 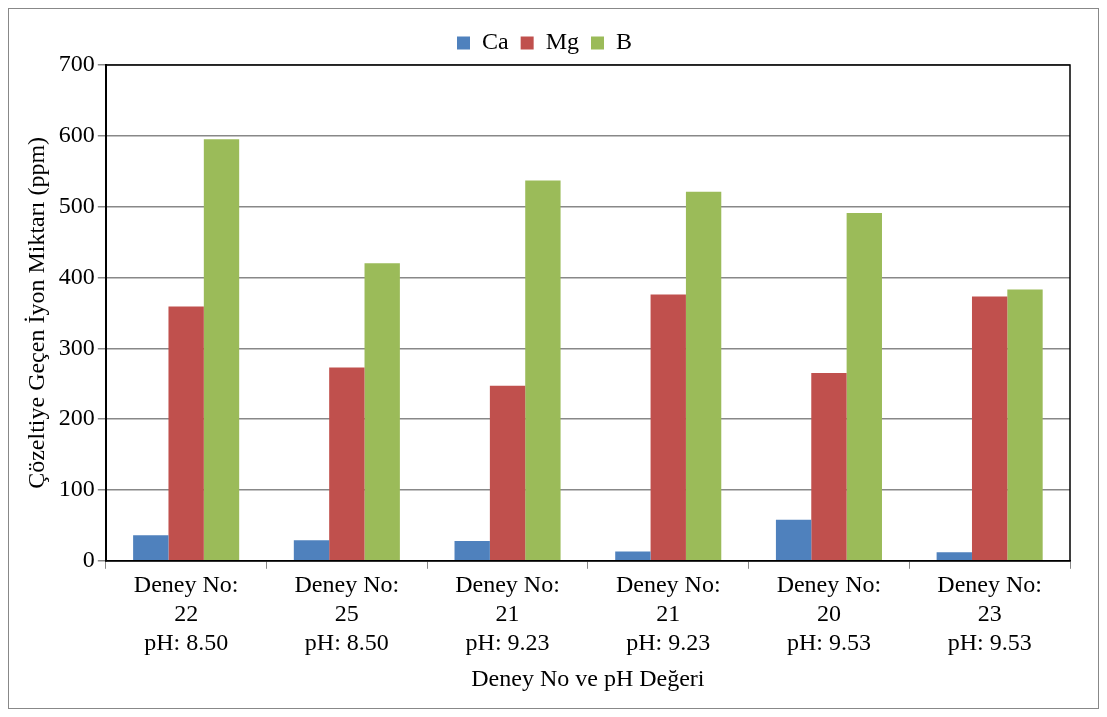 I want to click on x-axis-title: Deney No ve pH Değeri, so click(x=588, y=677).